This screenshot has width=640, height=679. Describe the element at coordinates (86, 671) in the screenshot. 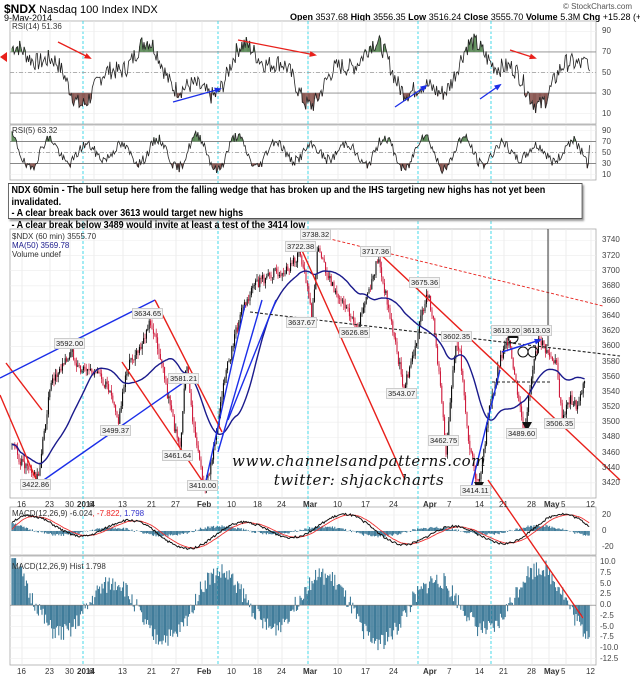

I see `x-tick: 2014` at that location.